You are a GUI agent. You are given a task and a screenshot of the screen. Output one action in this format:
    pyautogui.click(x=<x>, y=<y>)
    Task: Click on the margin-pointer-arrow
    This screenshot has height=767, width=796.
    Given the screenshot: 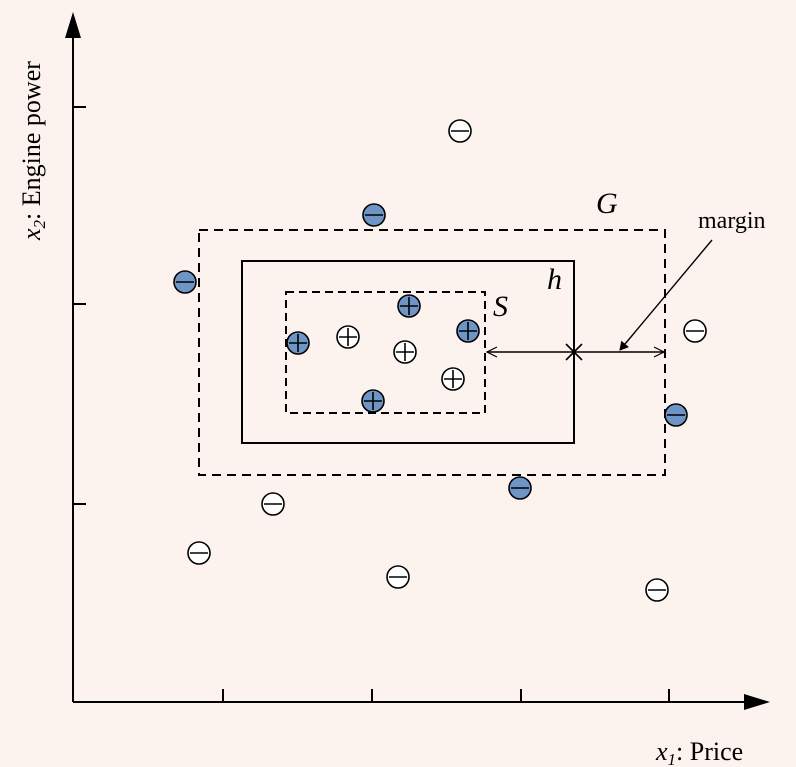 What is the action you would take?
    pyautogui.click(x=666, y=295)
    